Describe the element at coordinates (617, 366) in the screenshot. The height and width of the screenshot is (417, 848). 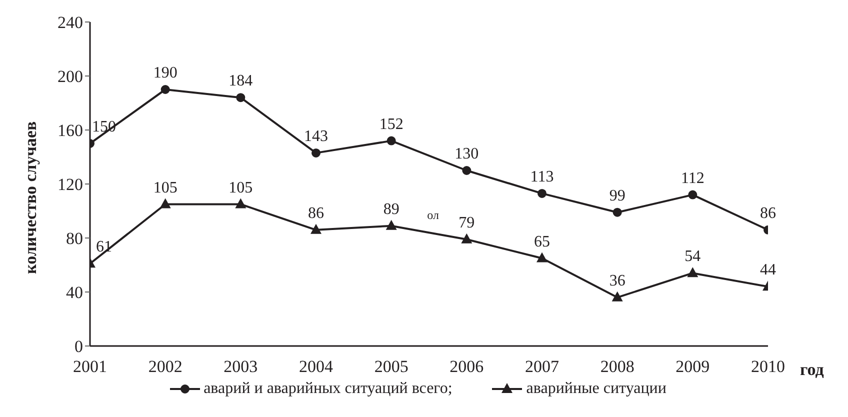
I see `x-tick-label: 2008` at that location.